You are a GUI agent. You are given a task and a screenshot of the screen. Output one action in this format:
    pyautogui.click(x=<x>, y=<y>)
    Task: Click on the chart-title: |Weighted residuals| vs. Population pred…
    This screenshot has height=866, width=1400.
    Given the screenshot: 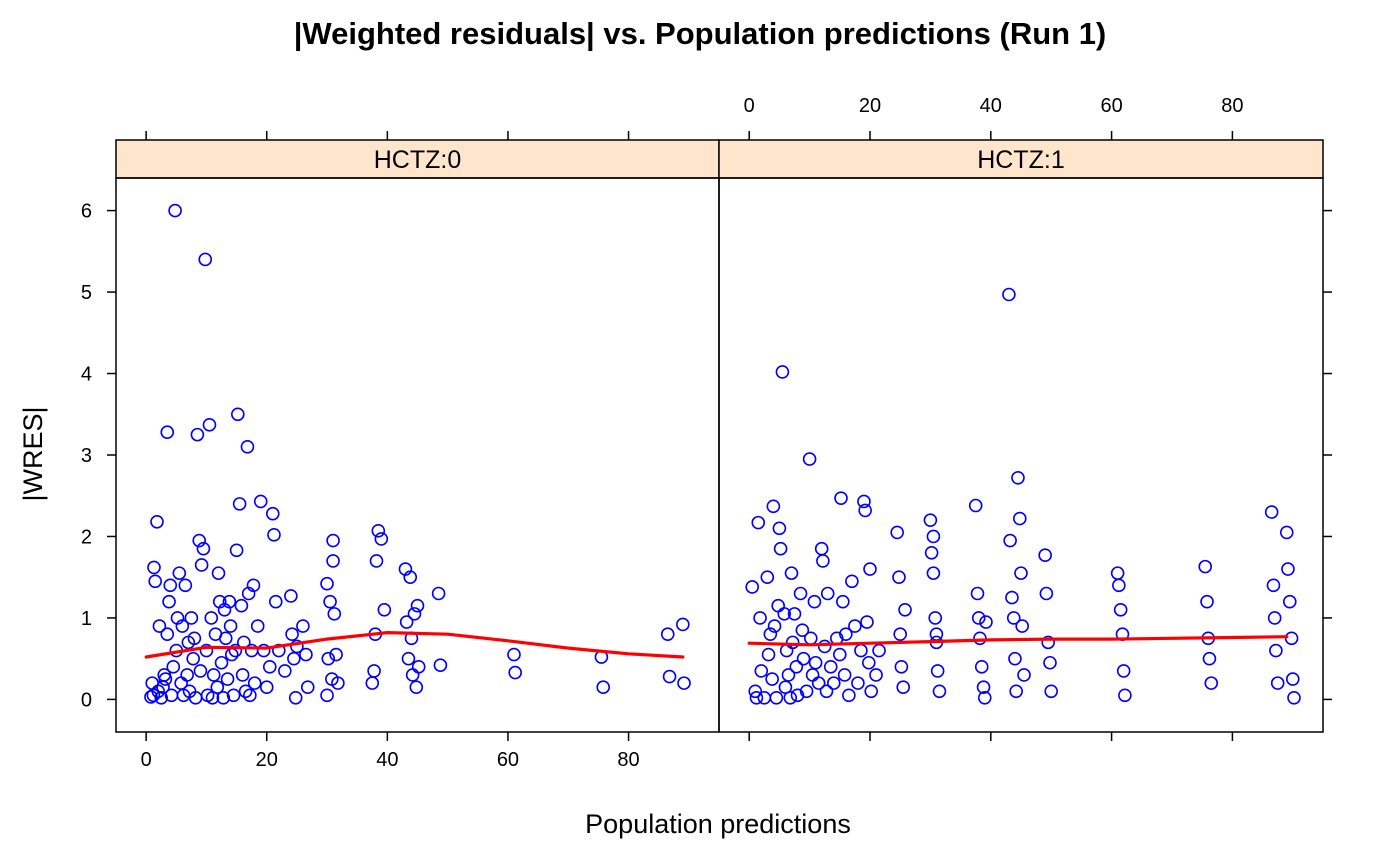 What is the action you would take?
    pyautogui.click(x=700, y=33)
    